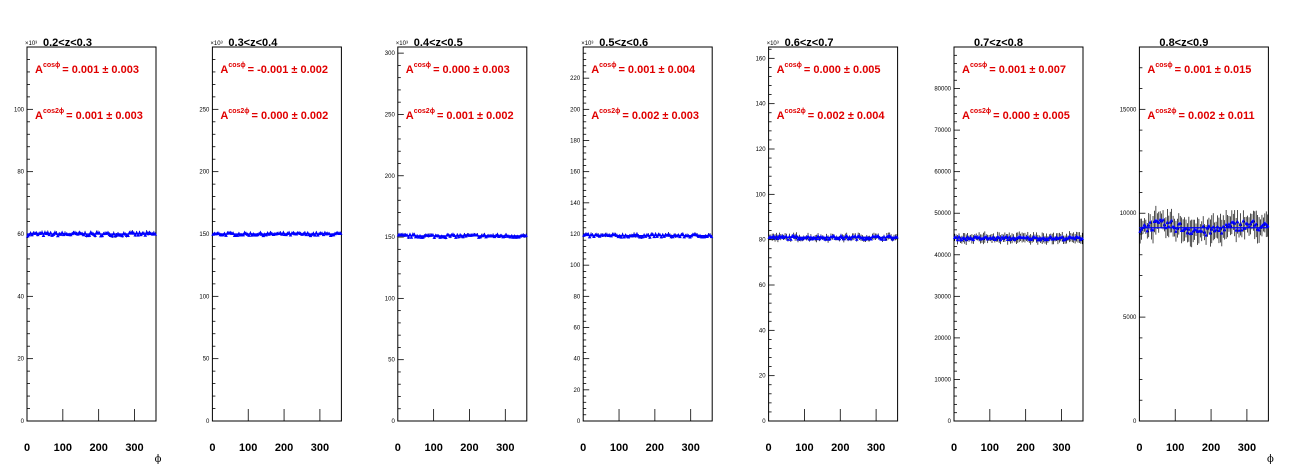 The image size is (1296, 472). I want to click on panel-title: 0.8<z<0.9, so click(1183, 43).